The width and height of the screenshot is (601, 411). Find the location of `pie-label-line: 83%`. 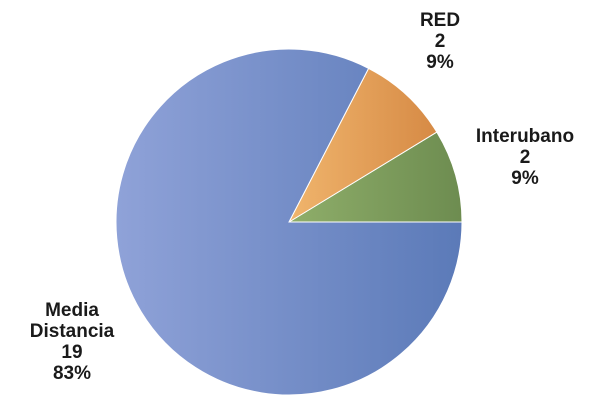

pie-label-line: 83% is located at coordinates (72, 373).